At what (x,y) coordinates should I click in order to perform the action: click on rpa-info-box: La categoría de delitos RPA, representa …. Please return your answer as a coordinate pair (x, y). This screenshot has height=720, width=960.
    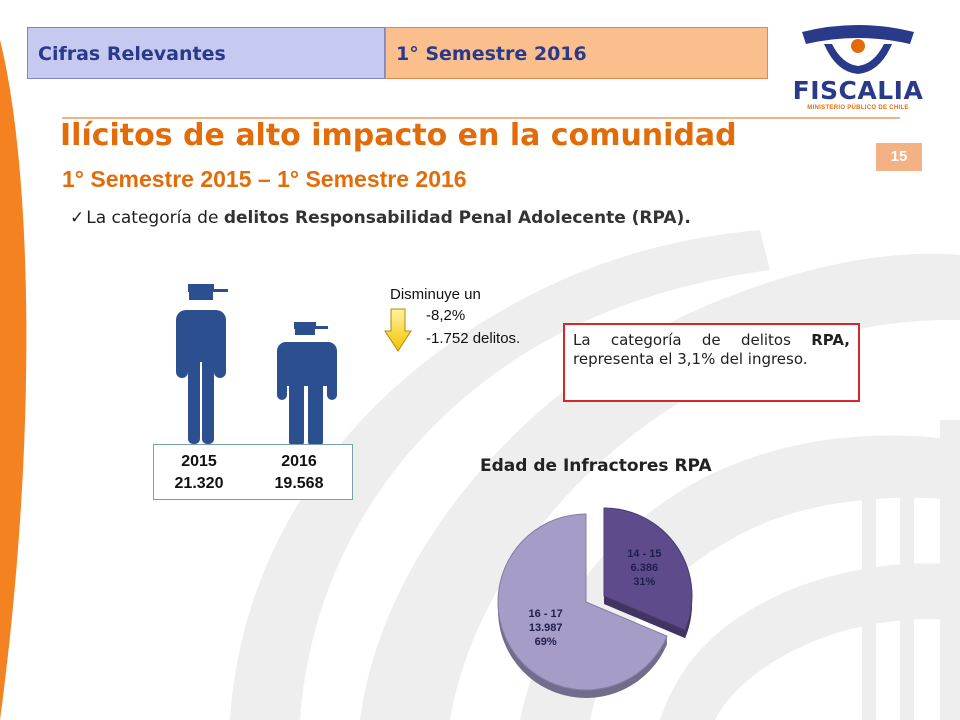
    Looking at the image, I should click on (711, 362).